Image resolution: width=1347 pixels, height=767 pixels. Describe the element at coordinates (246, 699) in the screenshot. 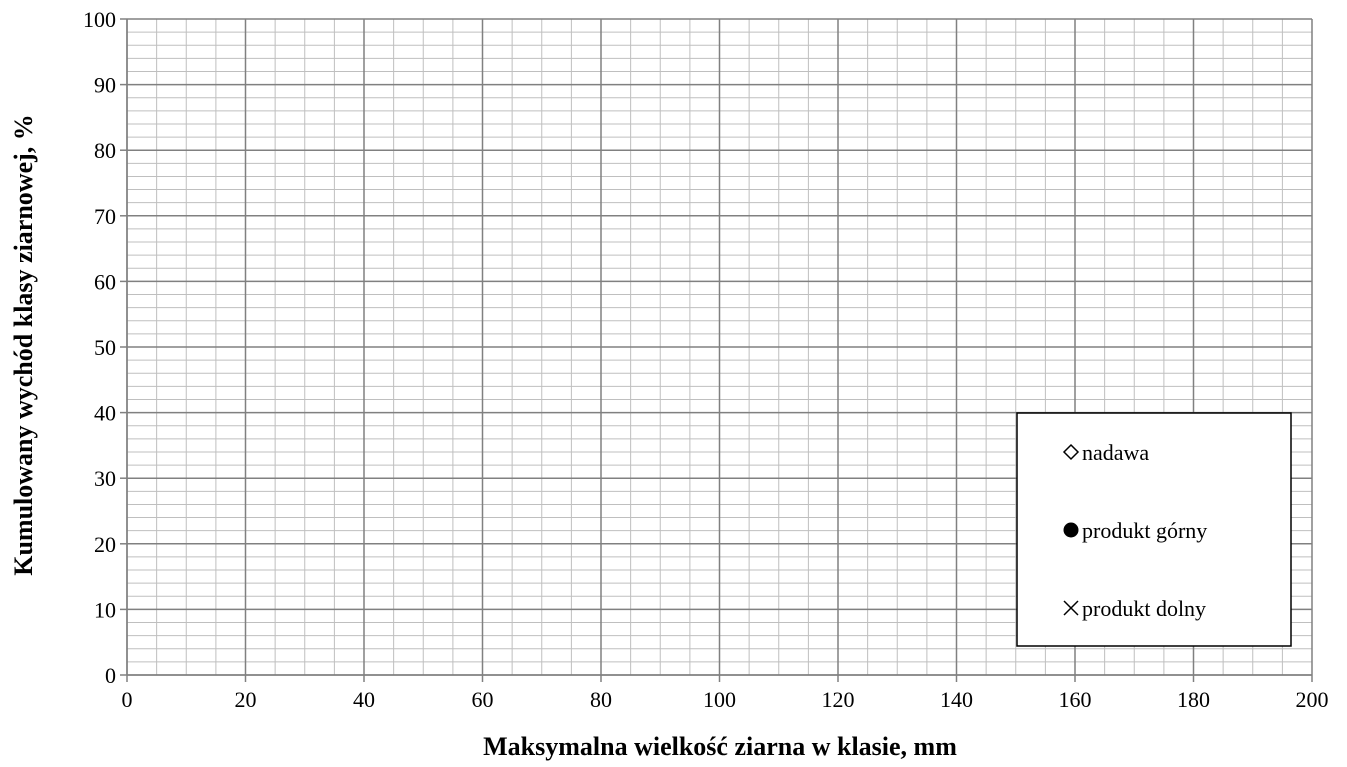

I see `x-tick-label: 20` at that location.